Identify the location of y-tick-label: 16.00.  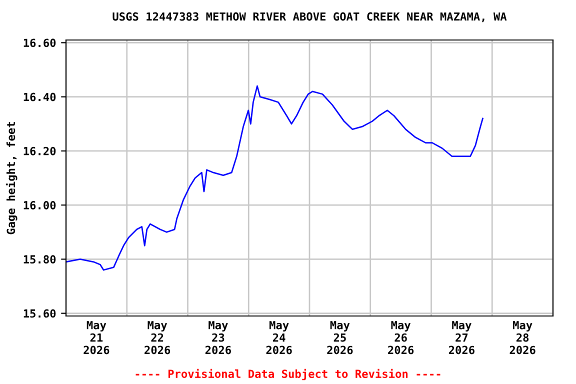
(40, 205).